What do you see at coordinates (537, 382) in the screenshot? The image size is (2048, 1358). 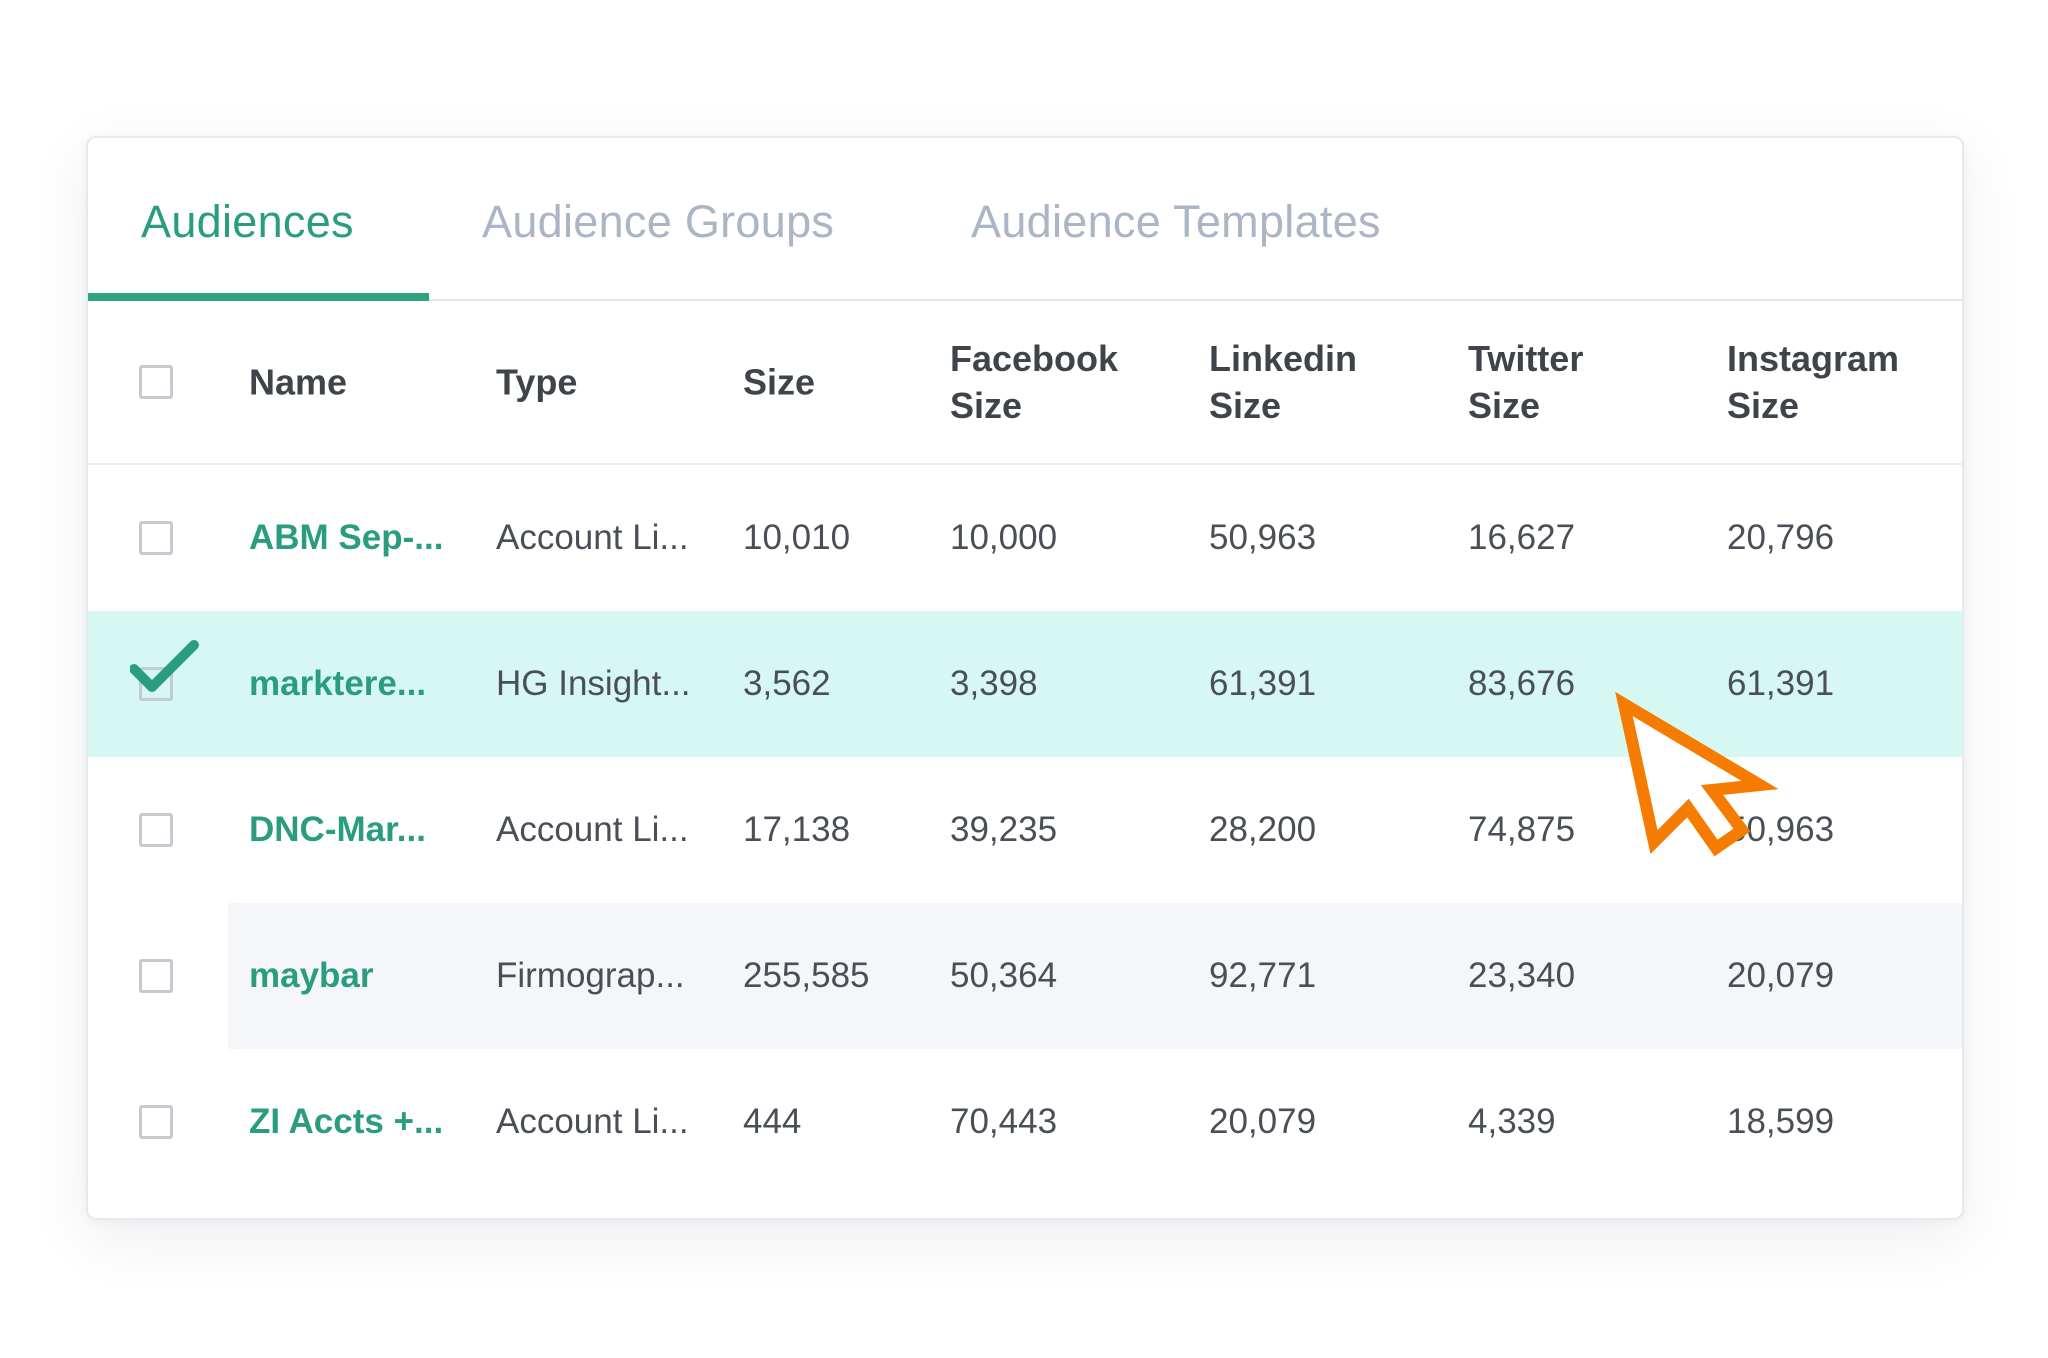 I see `column-header-type: Type` at bounding box center [537, 382].